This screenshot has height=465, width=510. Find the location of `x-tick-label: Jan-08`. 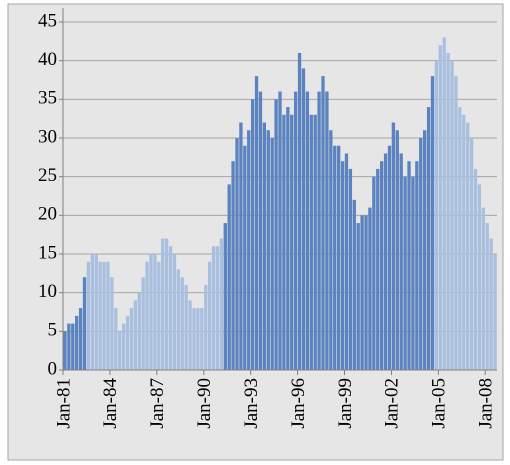

x-tick-label: Jan-08 is located at coordinates (486, 403).